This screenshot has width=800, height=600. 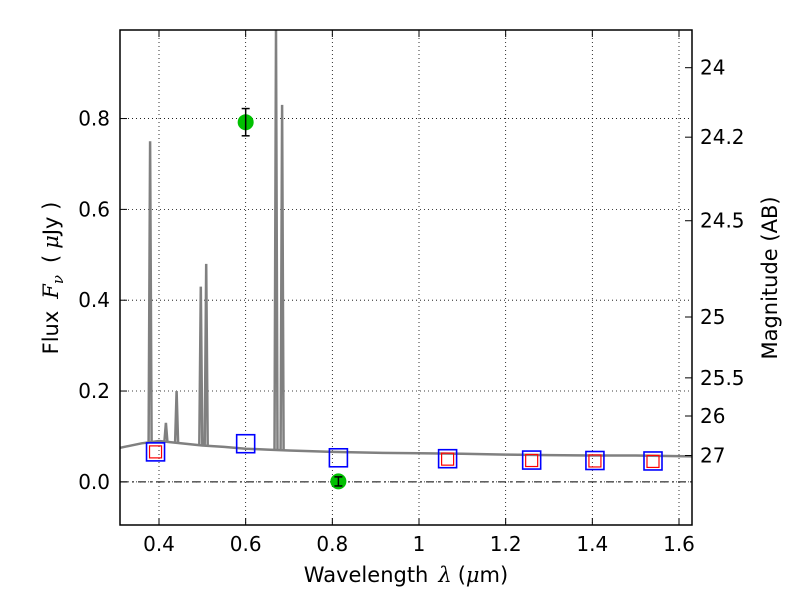 I want to click on y2-tick-label: 24.2, so click(x=722, y=137).